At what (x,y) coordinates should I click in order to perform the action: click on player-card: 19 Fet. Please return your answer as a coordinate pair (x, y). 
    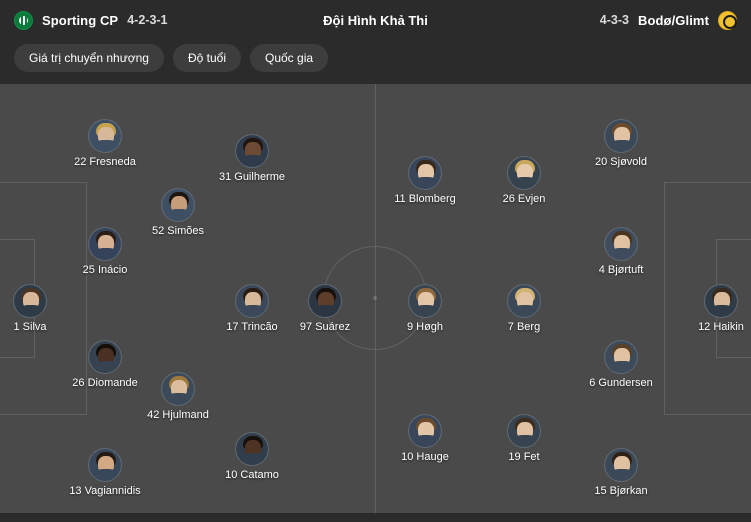
    Looking at the image, I should click on (524, 439).